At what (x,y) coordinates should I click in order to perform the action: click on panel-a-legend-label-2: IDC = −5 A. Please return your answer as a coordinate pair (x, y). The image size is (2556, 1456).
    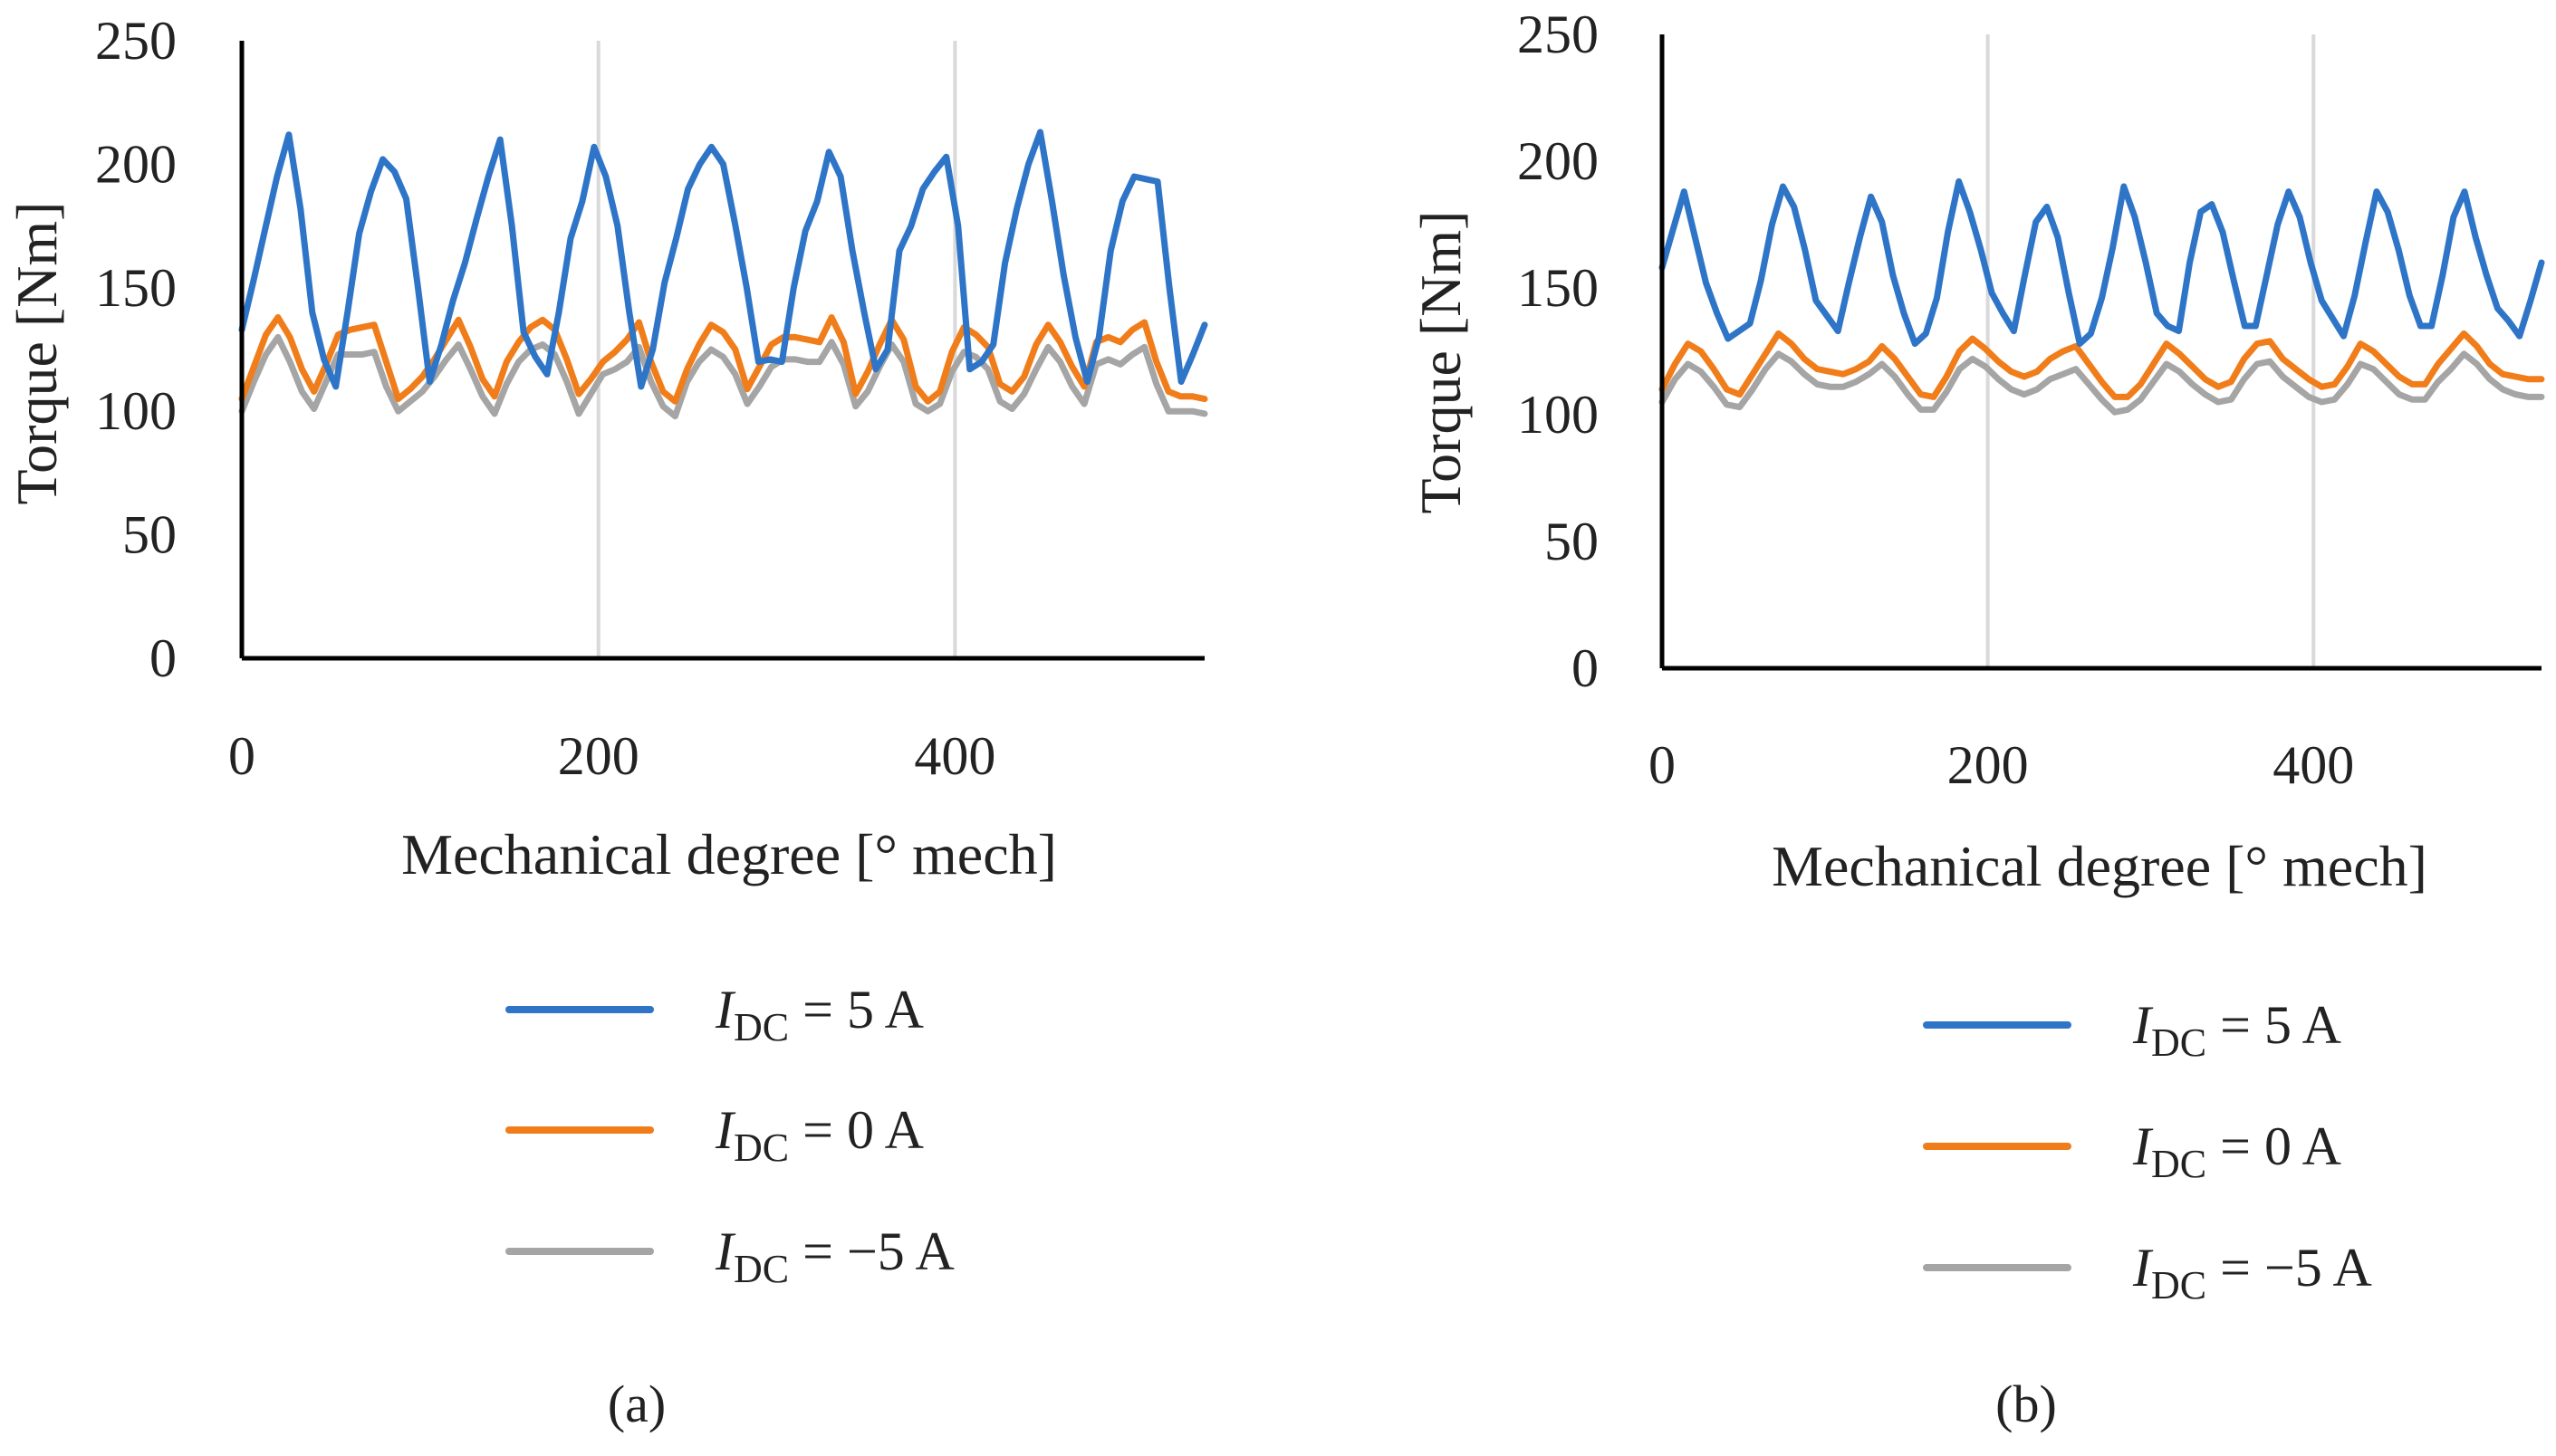
    Looking at the image, I should click on (835, 1256).